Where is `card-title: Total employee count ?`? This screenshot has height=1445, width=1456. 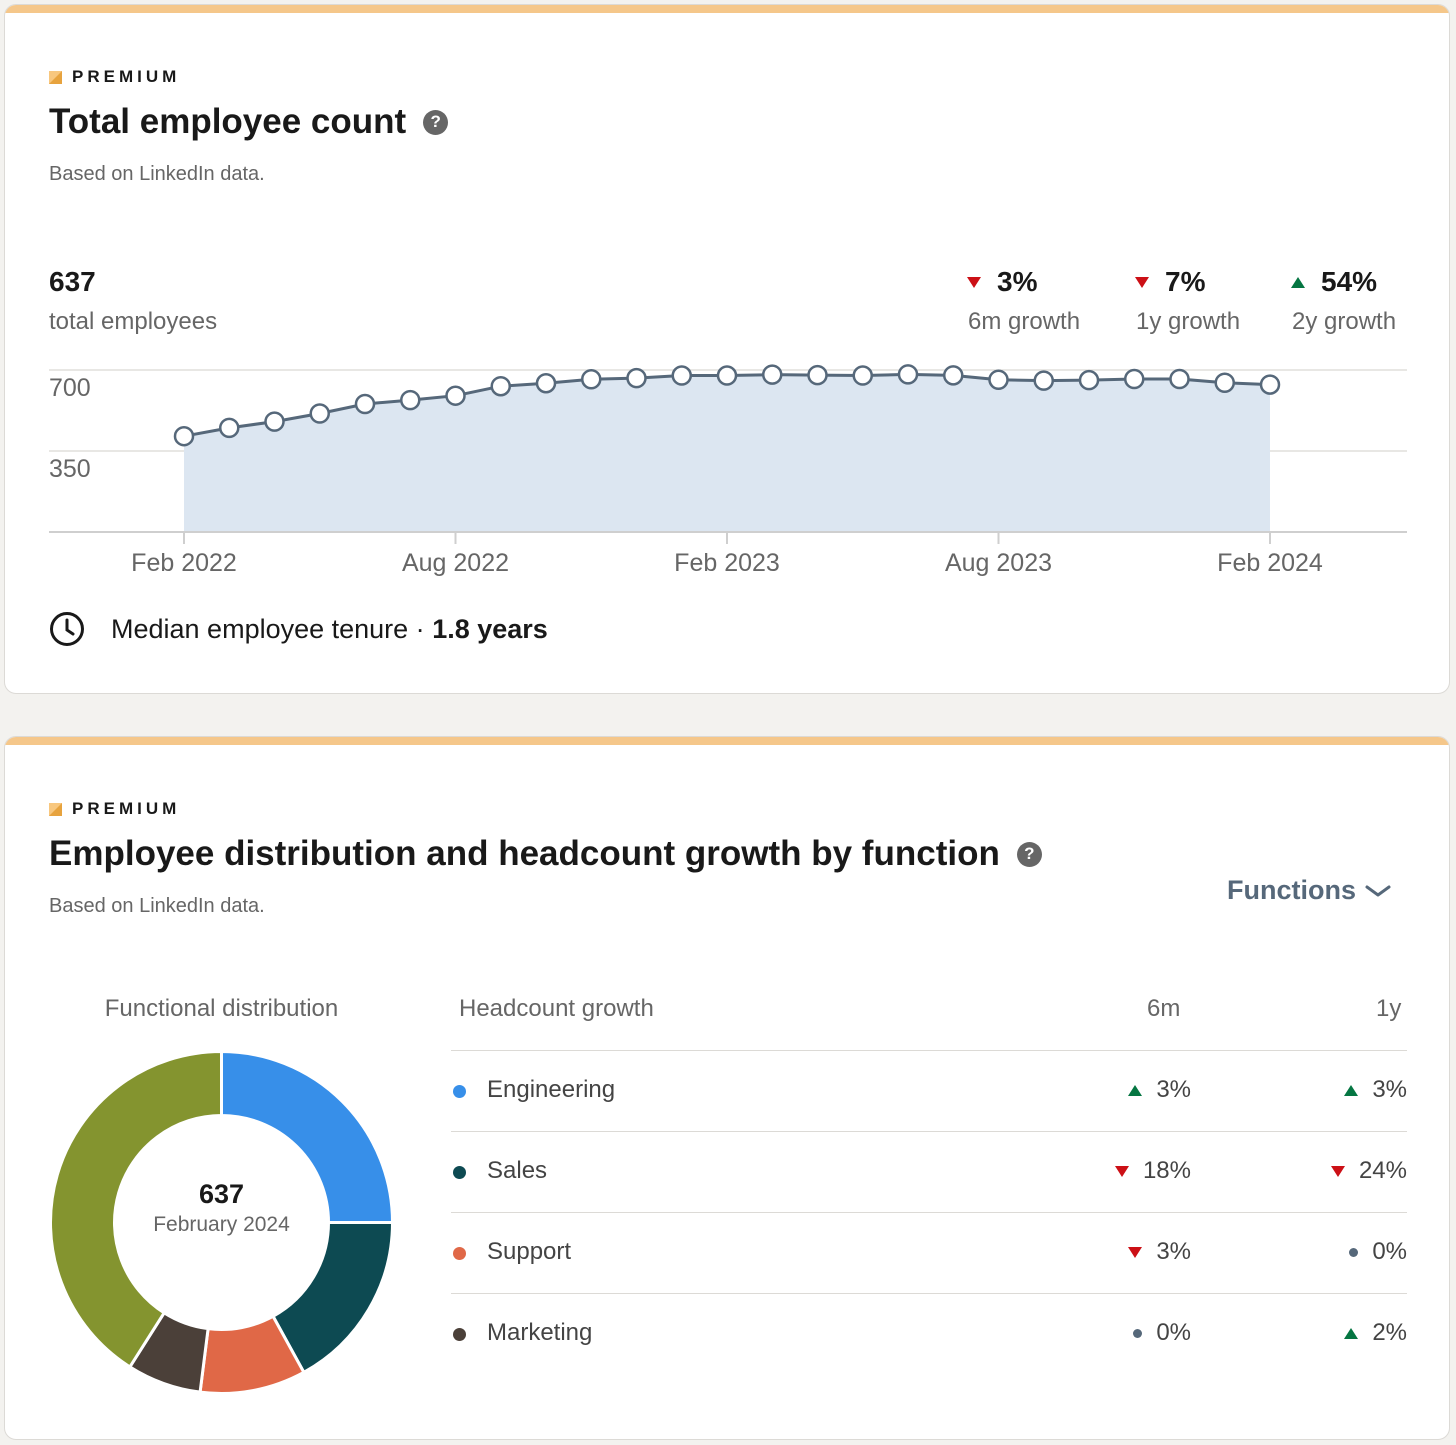
card-title: Total employee count ? is located at coordinates (249, 122).